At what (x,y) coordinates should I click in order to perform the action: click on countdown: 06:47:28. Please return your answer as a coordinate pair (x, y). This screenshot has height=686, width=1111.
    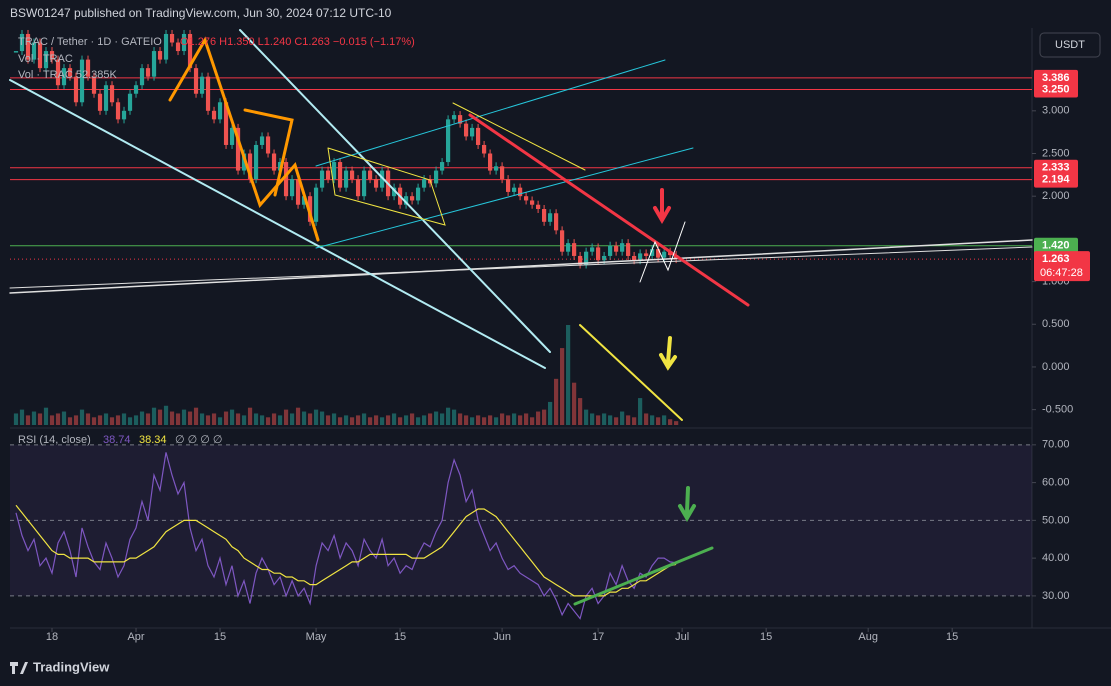
    Looking at the image, I should click on (1061, 273).